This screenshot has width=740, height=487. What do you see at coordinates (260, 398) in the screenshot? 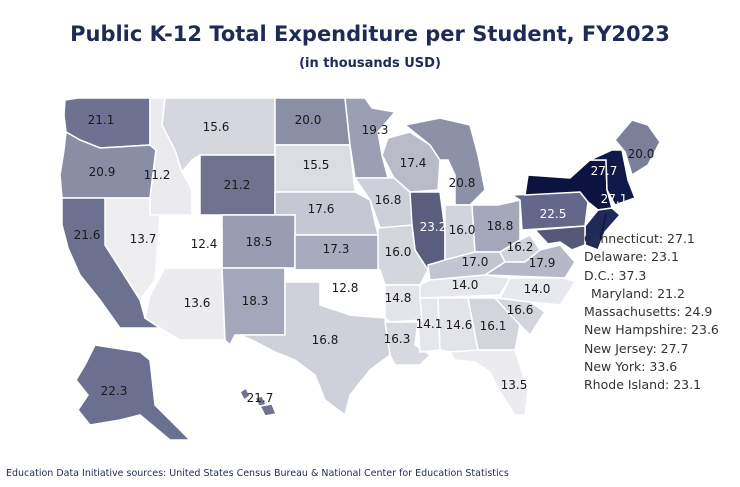
I see `label-hi: 21.7` at bounding box center [260, 398].